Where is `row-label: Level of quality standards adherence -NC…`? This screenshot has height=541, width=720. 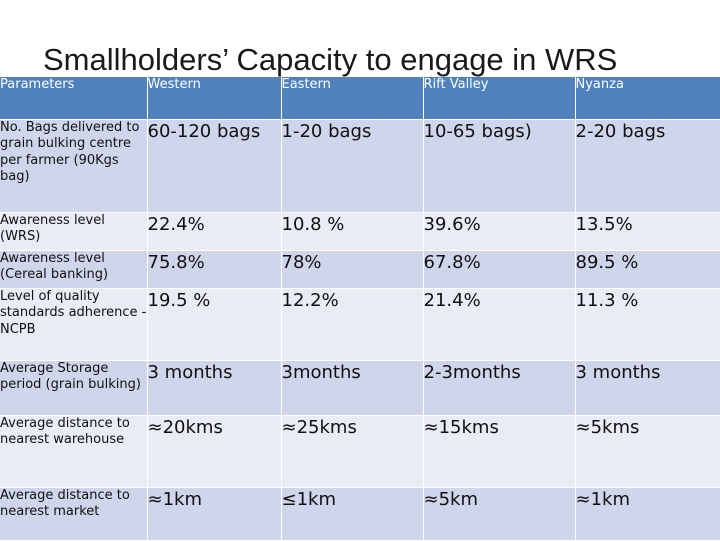
row-label: Level of quality standards adherence -NC… is located at coordinates (74, 324).